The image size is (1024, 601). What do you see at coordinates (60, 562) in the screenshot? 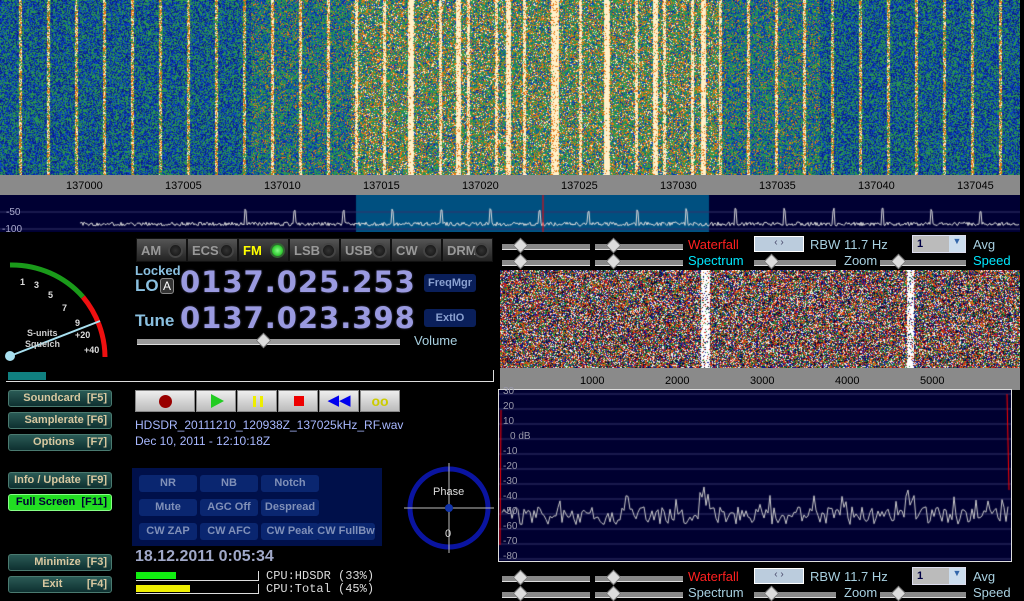
I see `minimize-button: Minimize [F3]` at bounding box center [60, 562].